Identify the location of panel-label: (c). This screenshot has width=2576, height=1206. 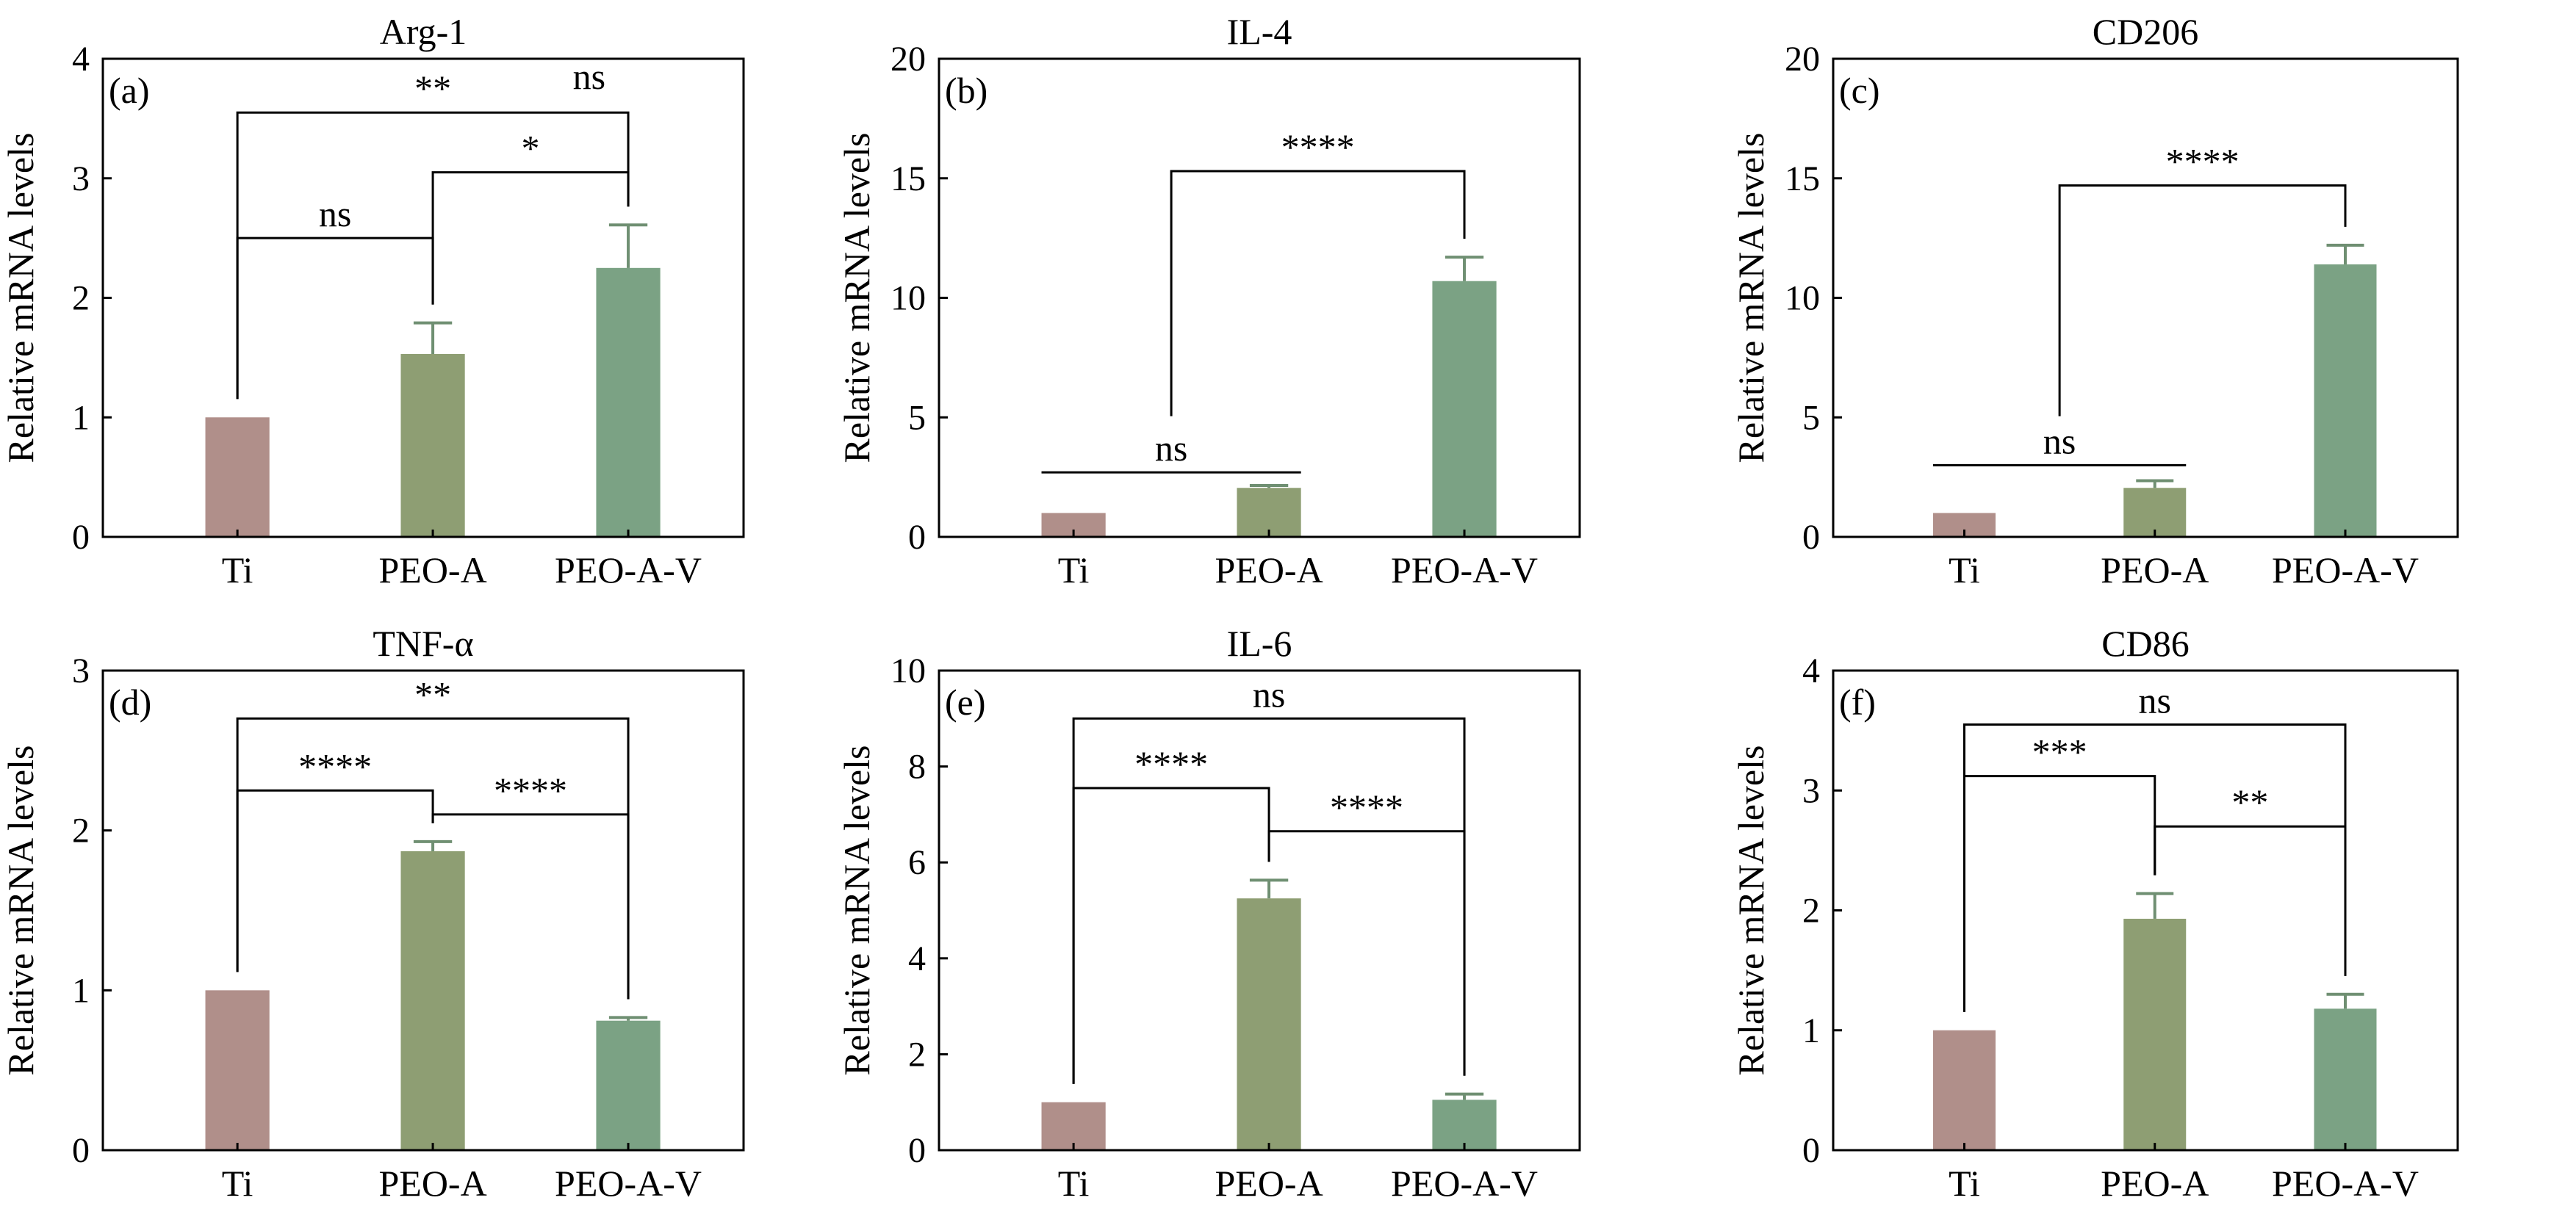
(1859, 90).